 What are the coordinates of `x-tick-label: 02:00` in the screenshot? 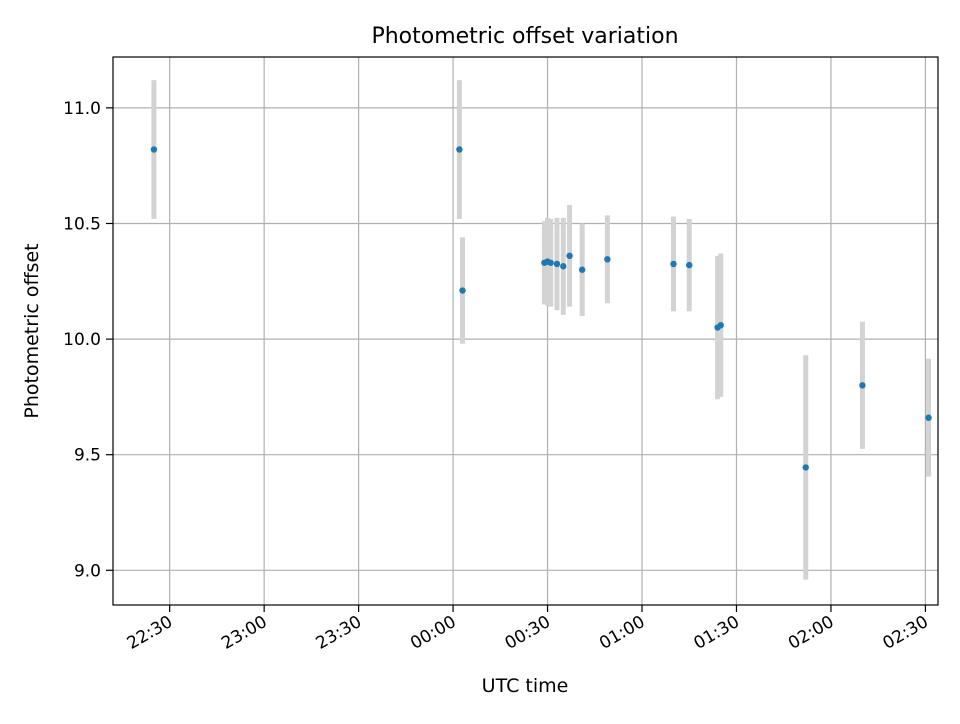 It's located at (811, 633).